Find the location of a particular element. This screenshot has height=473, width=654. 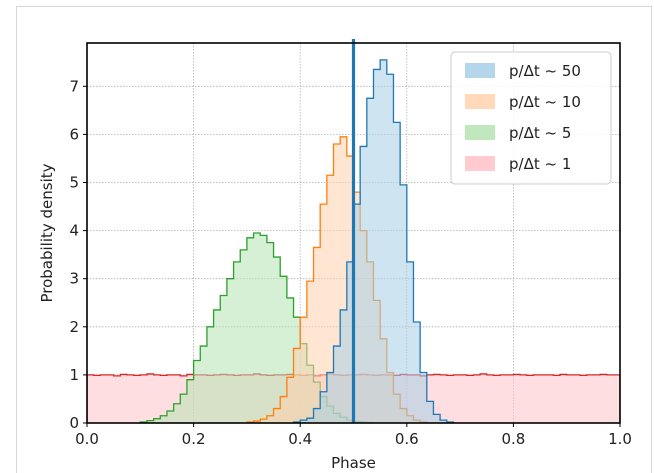

x-tick-label: 0.8 is located at coordinates (513, 439).